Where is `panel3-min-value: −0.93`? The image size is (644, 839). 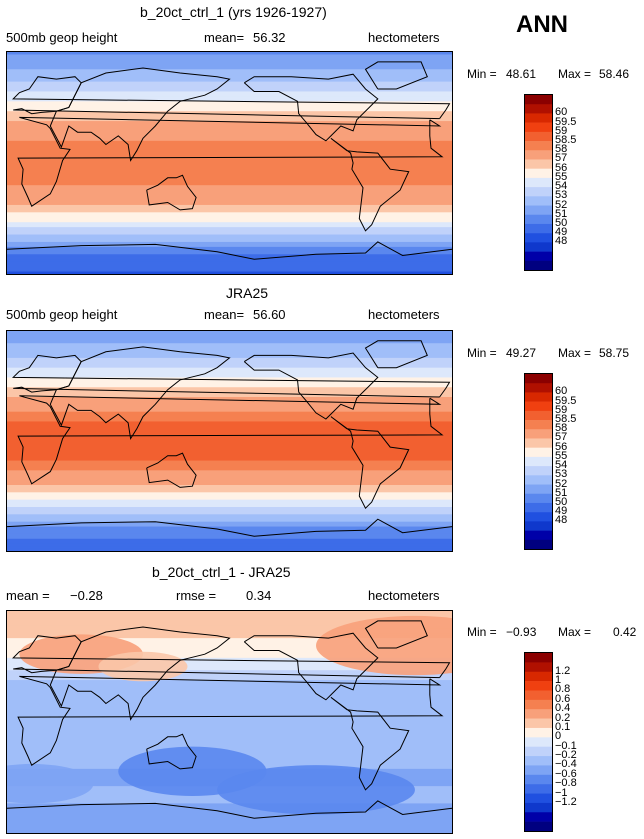 panel3-min-value: −0.93 is located at coordinates (521, 632).